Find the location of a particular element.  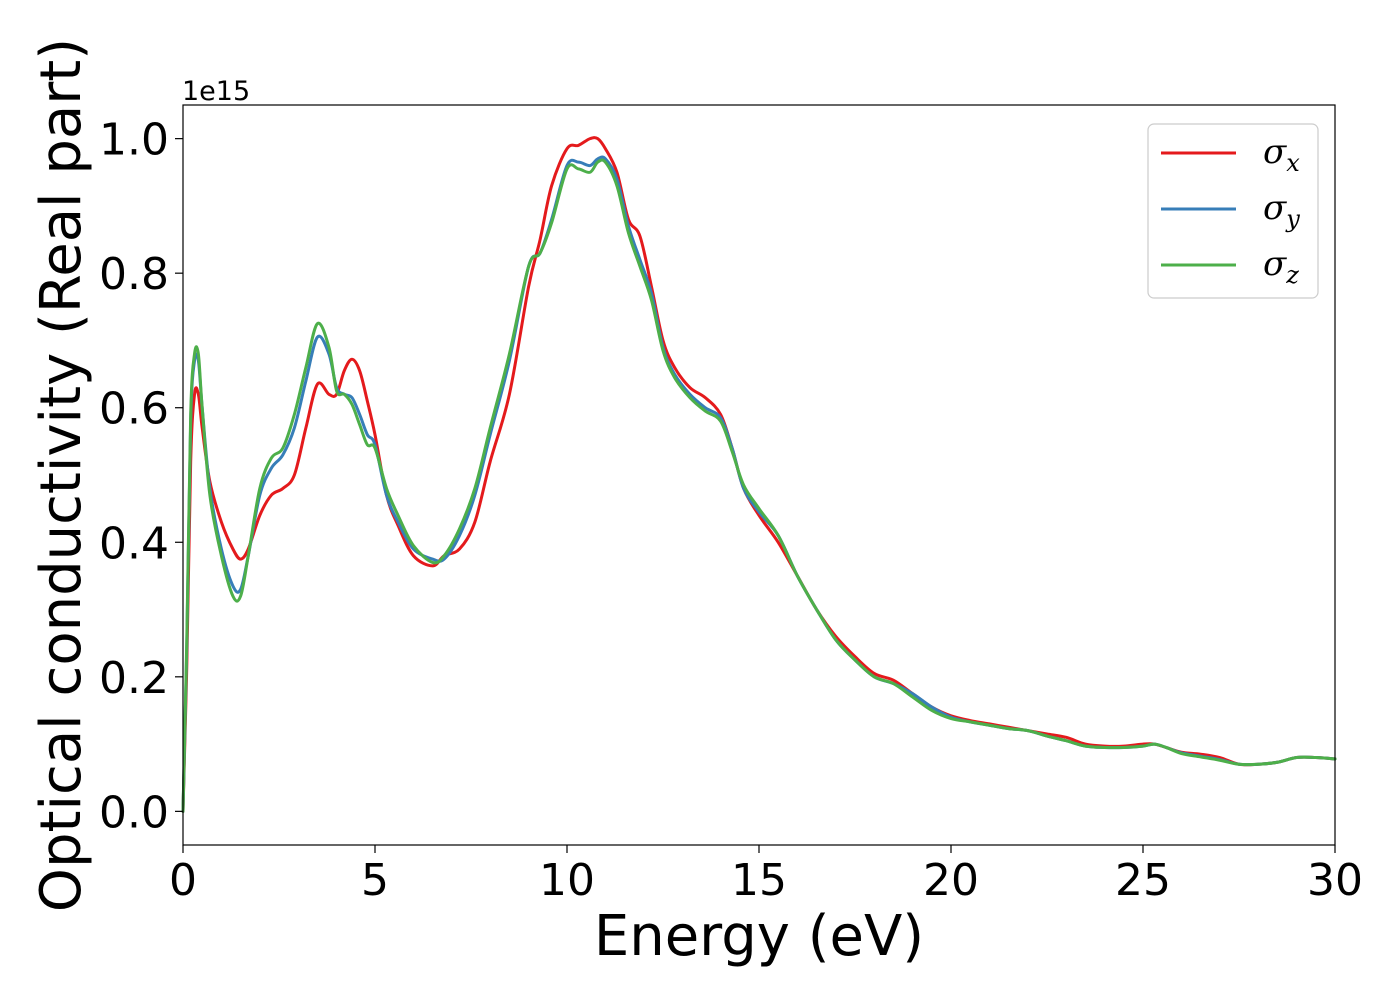

legend-label-x: σx is located at coordinates (1281, 154).